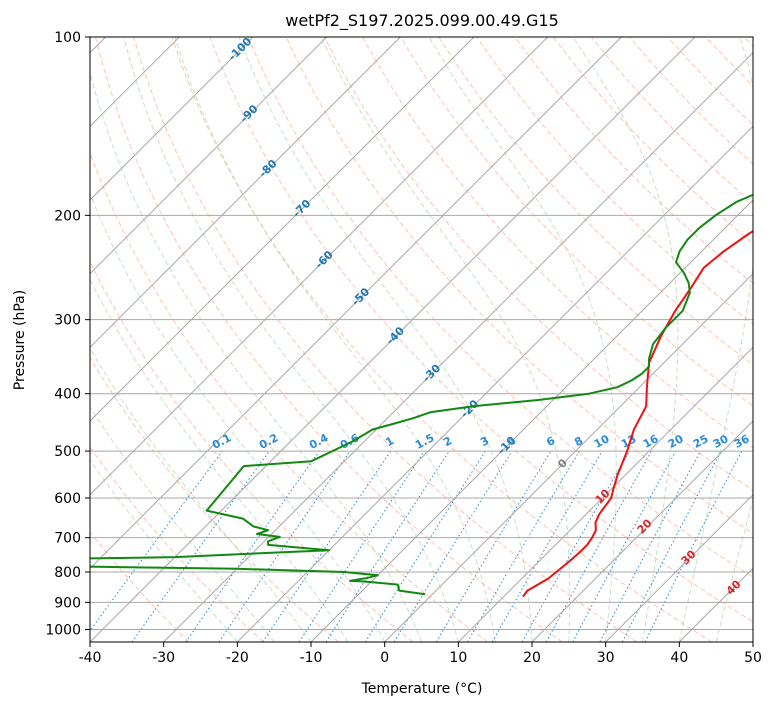 This screenshot has height=712, width=775. I want to click on y-tick-label: 200, so click(67, 216).